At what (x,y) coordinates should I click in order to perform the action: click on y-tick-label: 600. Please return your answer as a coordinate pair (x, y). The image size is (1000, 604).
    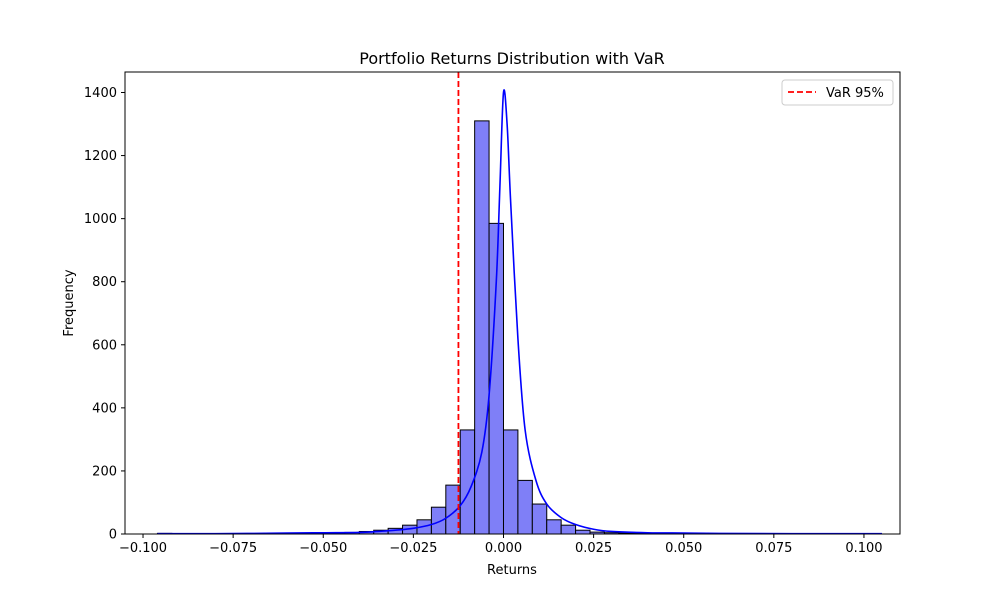
    Looking at the image, I should click on (104, 345).